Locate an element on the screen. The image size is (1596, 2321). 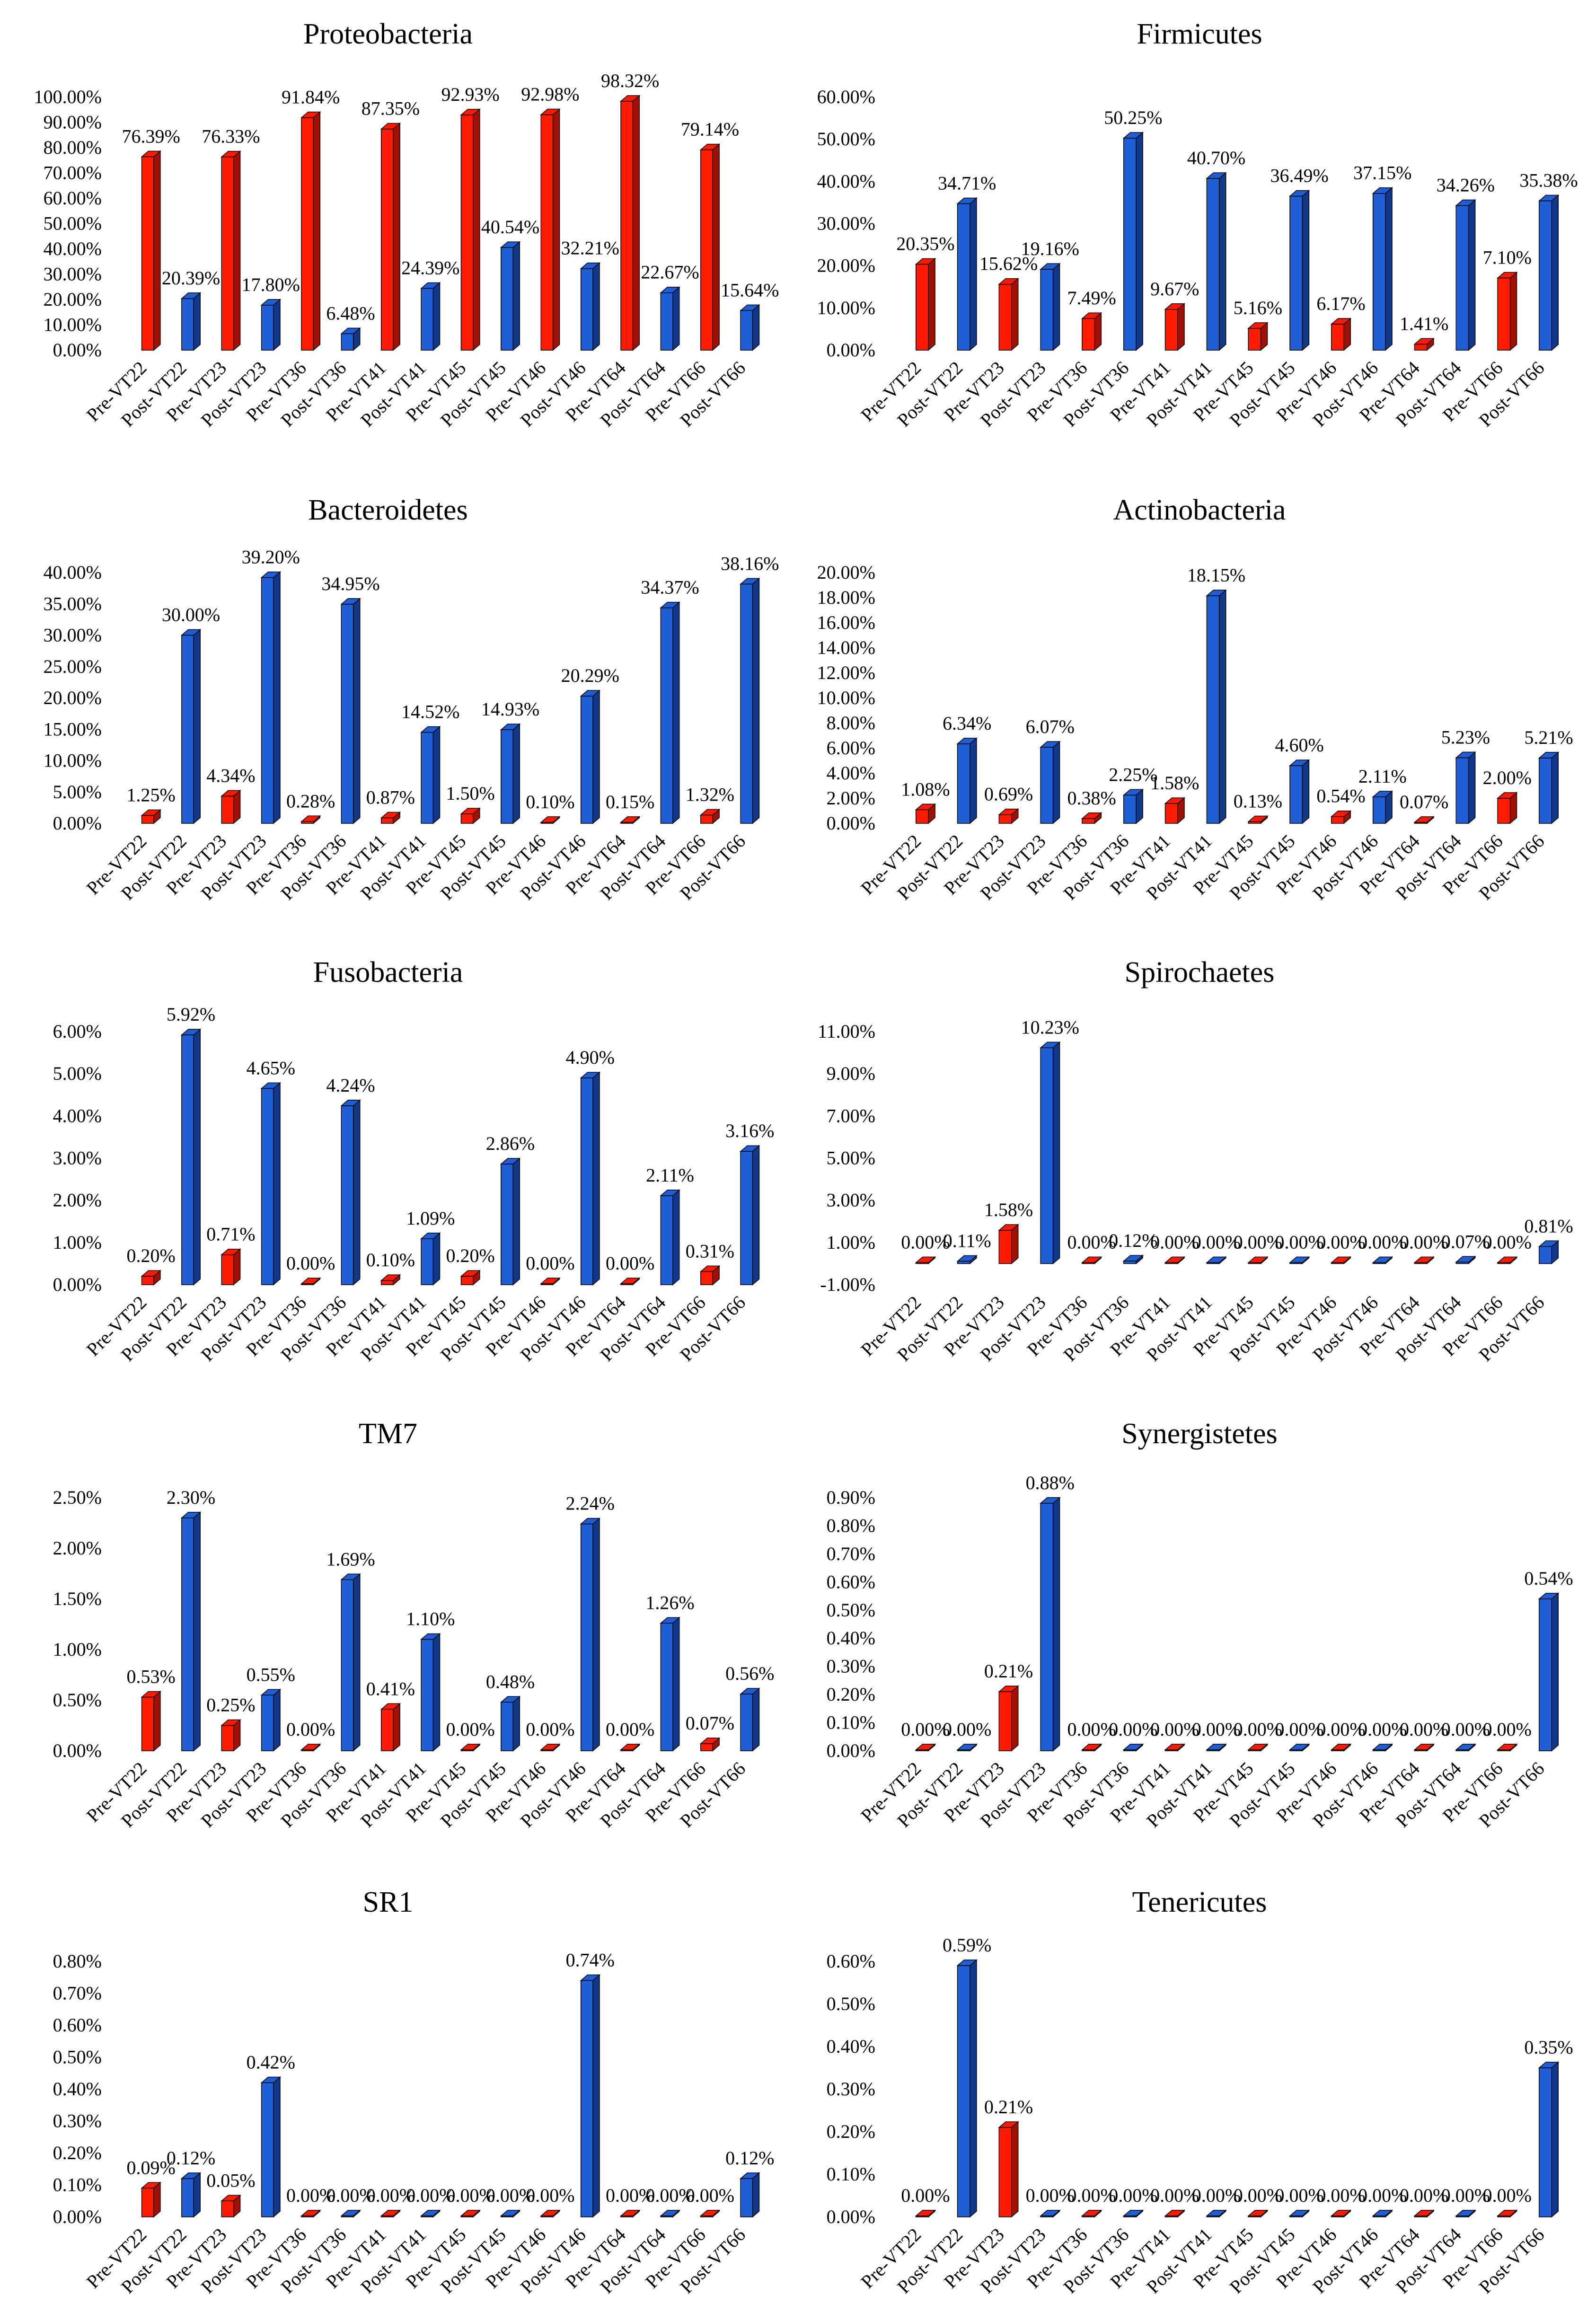
bar-pre-vt45 is located at coordinates (1258, 819).